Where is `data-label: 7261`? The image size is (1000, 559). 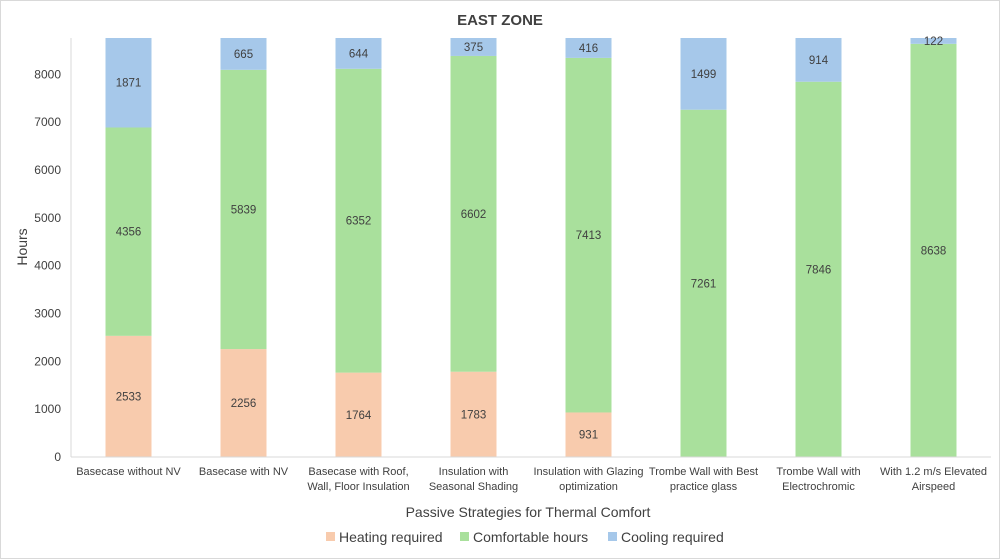 data-label: 7261 is located at coordinates (704, 284).